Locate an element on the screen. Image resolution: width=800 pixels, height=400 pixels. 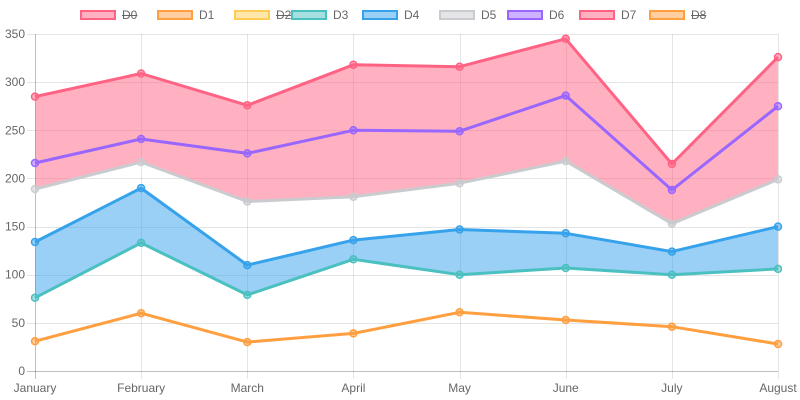
x-tick-label: June is located at coordinates (566, 388).